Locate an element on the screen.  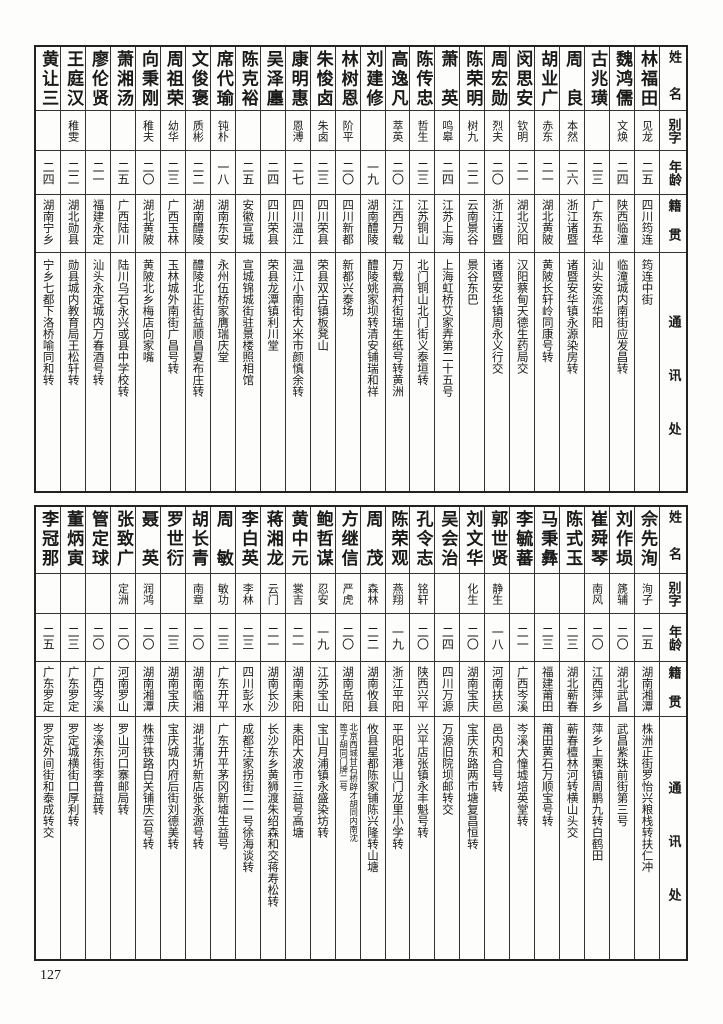
person-origin: 广西岑溪 is located at coordinates (522, 689).